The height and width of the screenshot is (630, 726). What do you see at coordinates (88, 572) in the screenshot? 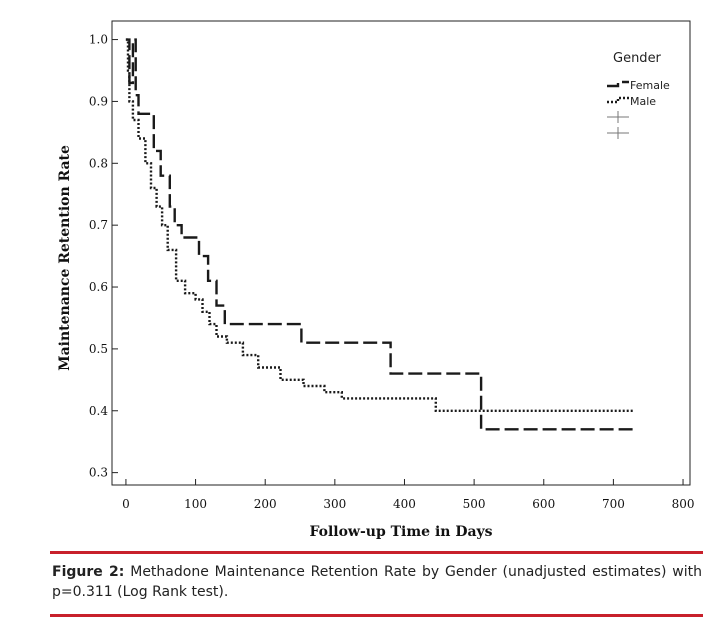
I see `caption-label: Figure 2:` at bounding box center [88, 572].